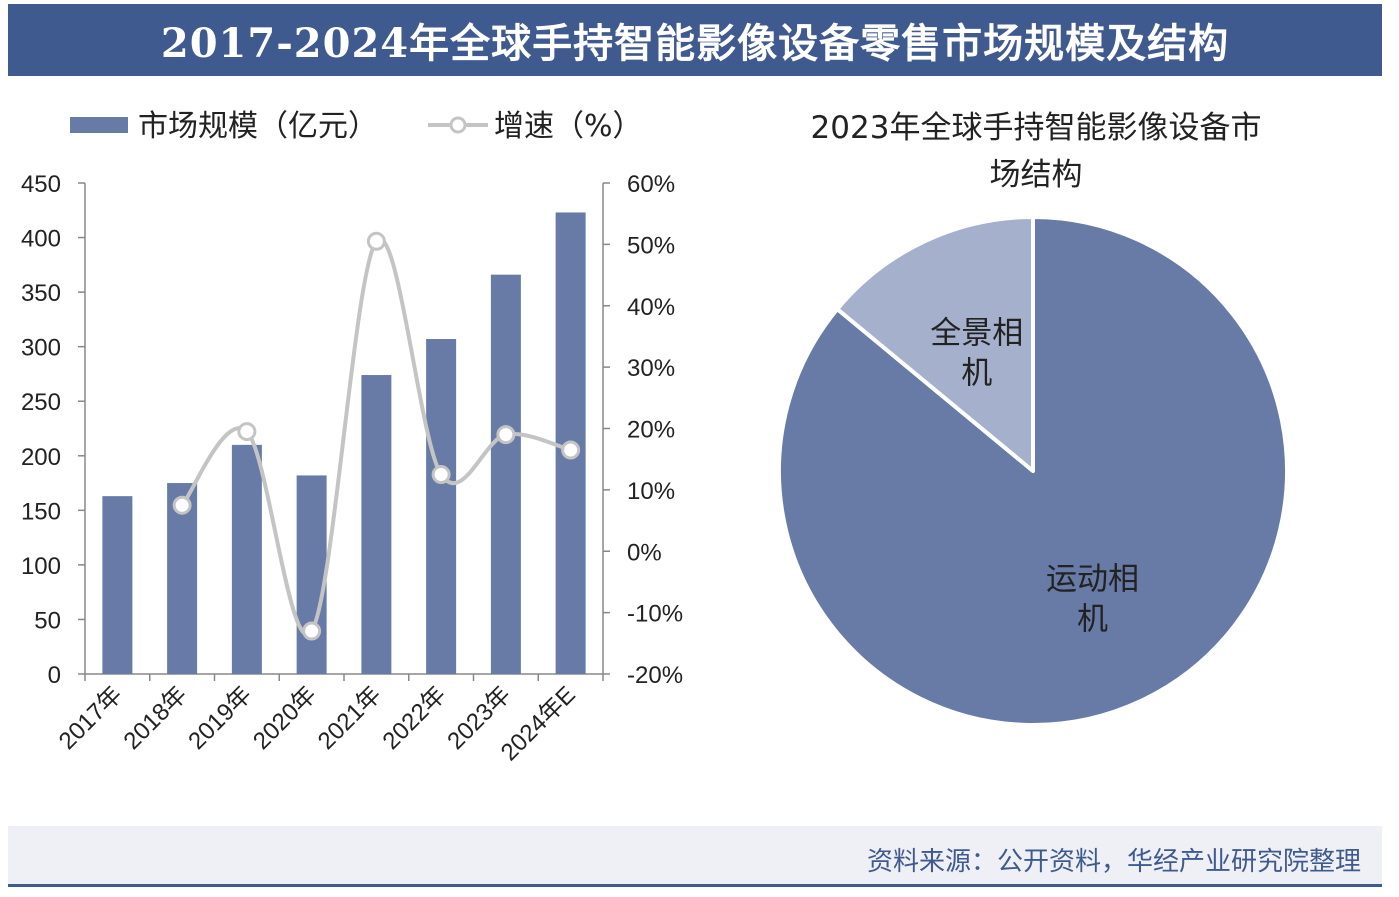 This screenshot has height=897, width=1399. I want to click on right-tick-label: -20%, so click(655, 675).